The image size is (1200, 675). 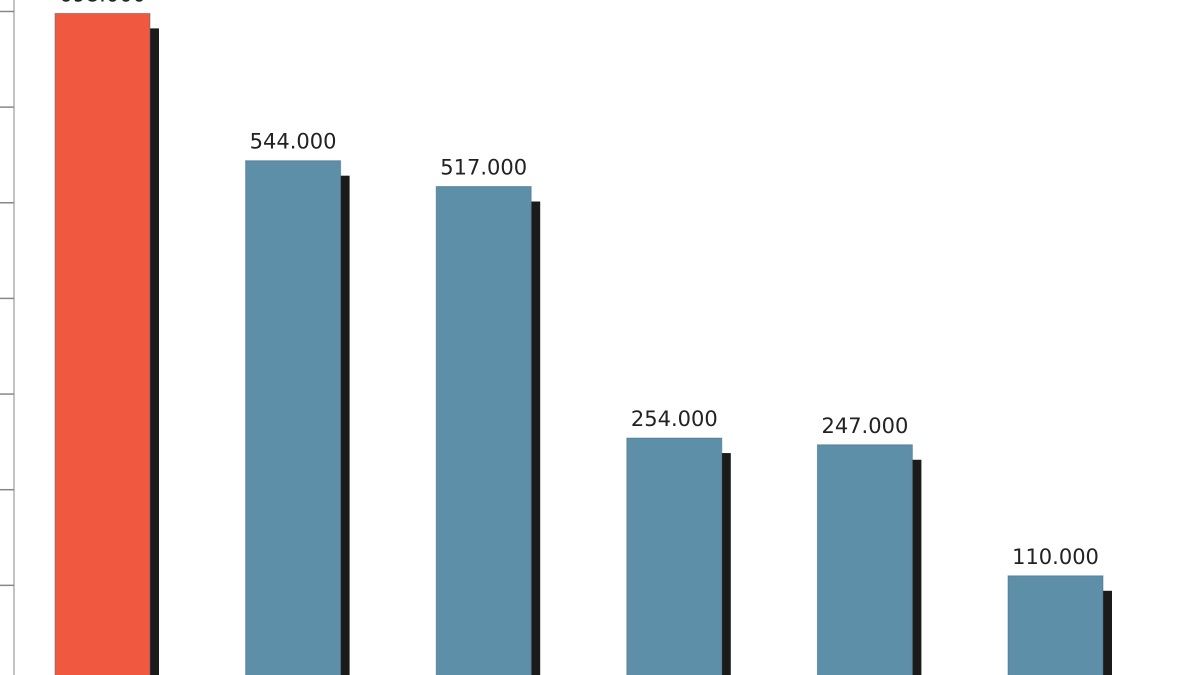 What do you see at coordinates (1055, 557) in the screenshot?
I see `value-label: 110.000` at bounding box center [1055, 557].